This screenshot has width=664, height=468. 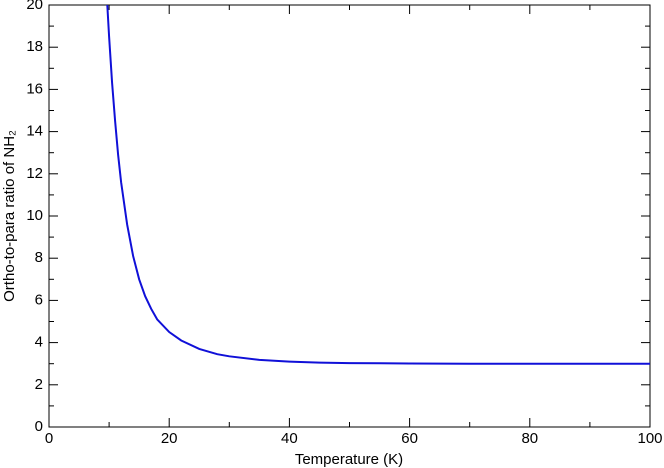 What do you see at coordinates (289, 438) in the screenshot?
I see `x-tick-label: 40` at bounding box center [289, 438].